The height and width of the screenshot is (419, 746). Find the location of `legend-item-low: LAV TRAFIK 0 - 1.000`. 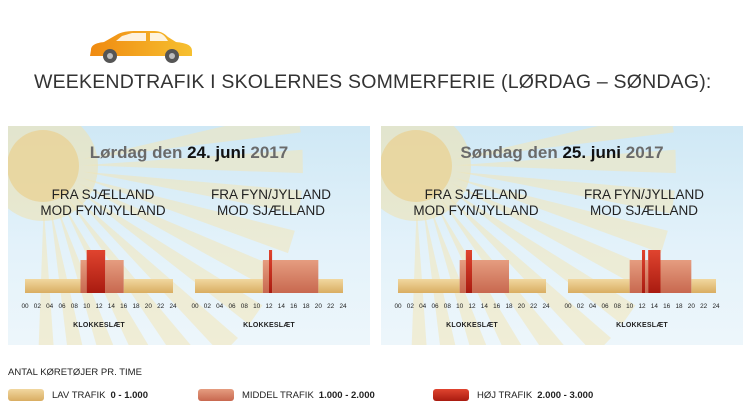

legend-item-low: LAV TRAFIK 0 - 1.000 is located at coordinates (78, 395).